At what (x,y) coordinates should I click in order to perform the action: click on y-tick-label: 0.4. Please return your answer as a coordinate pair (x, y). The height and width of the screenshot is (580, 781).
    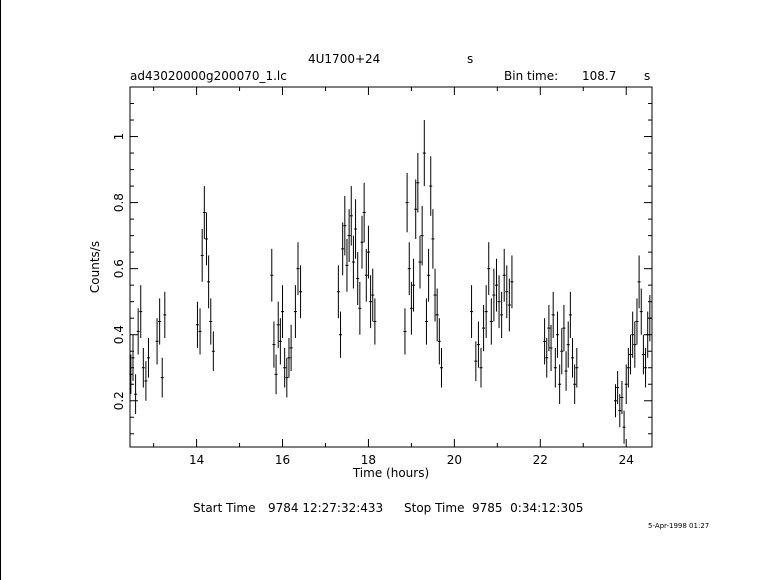
    Looking at the image, I should click on (119, 334).